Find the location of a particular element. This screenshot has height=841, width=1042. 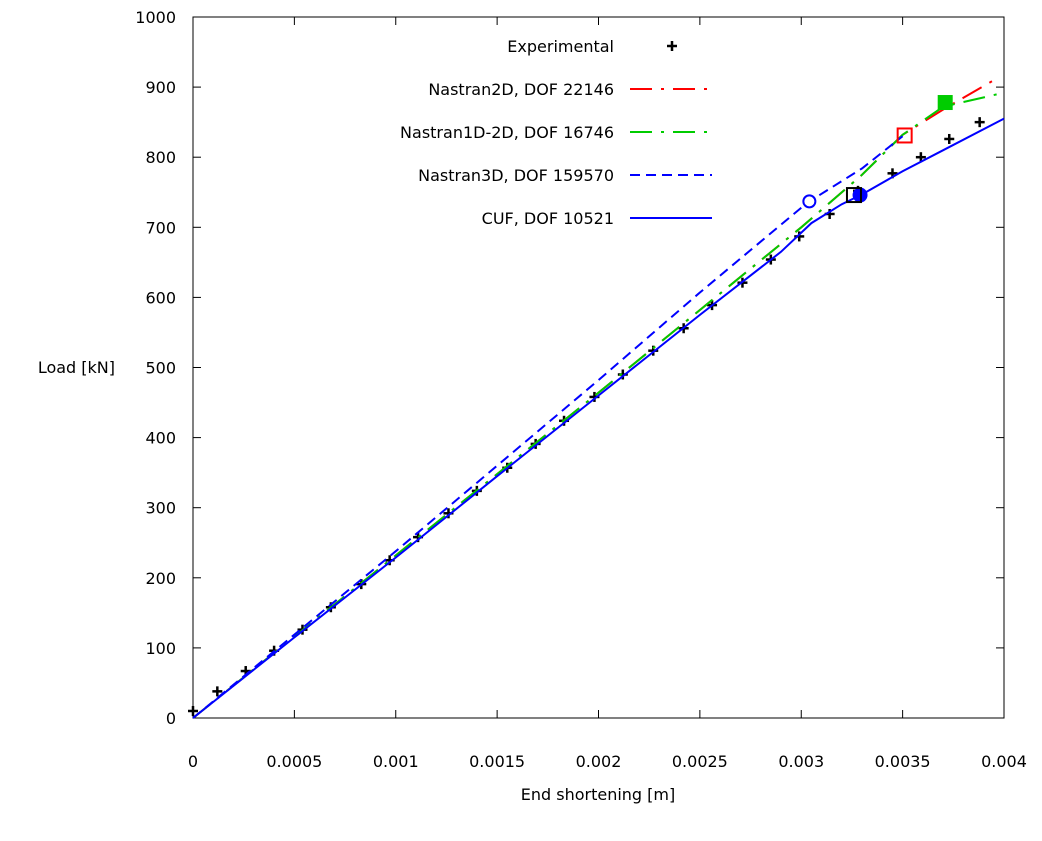

x-tick-label: 0.0005 is located at coordinates (294, 761).